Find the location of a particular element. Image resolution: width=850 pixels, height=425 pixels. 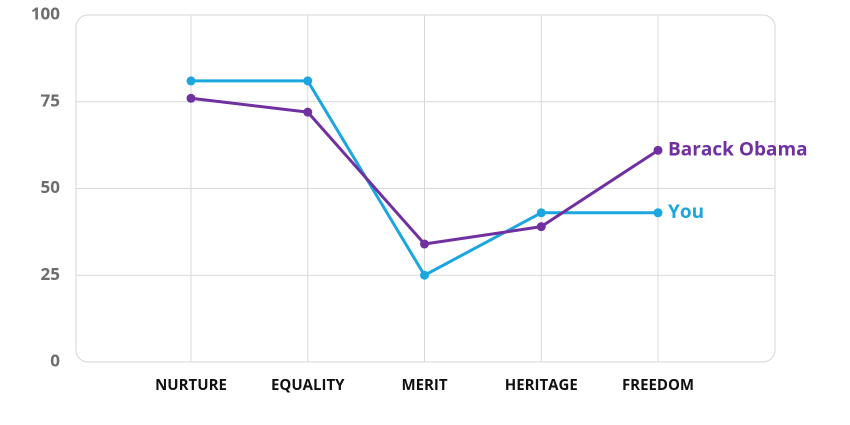

x-tick-label: NURTURE is located at coordinates (191, 385).